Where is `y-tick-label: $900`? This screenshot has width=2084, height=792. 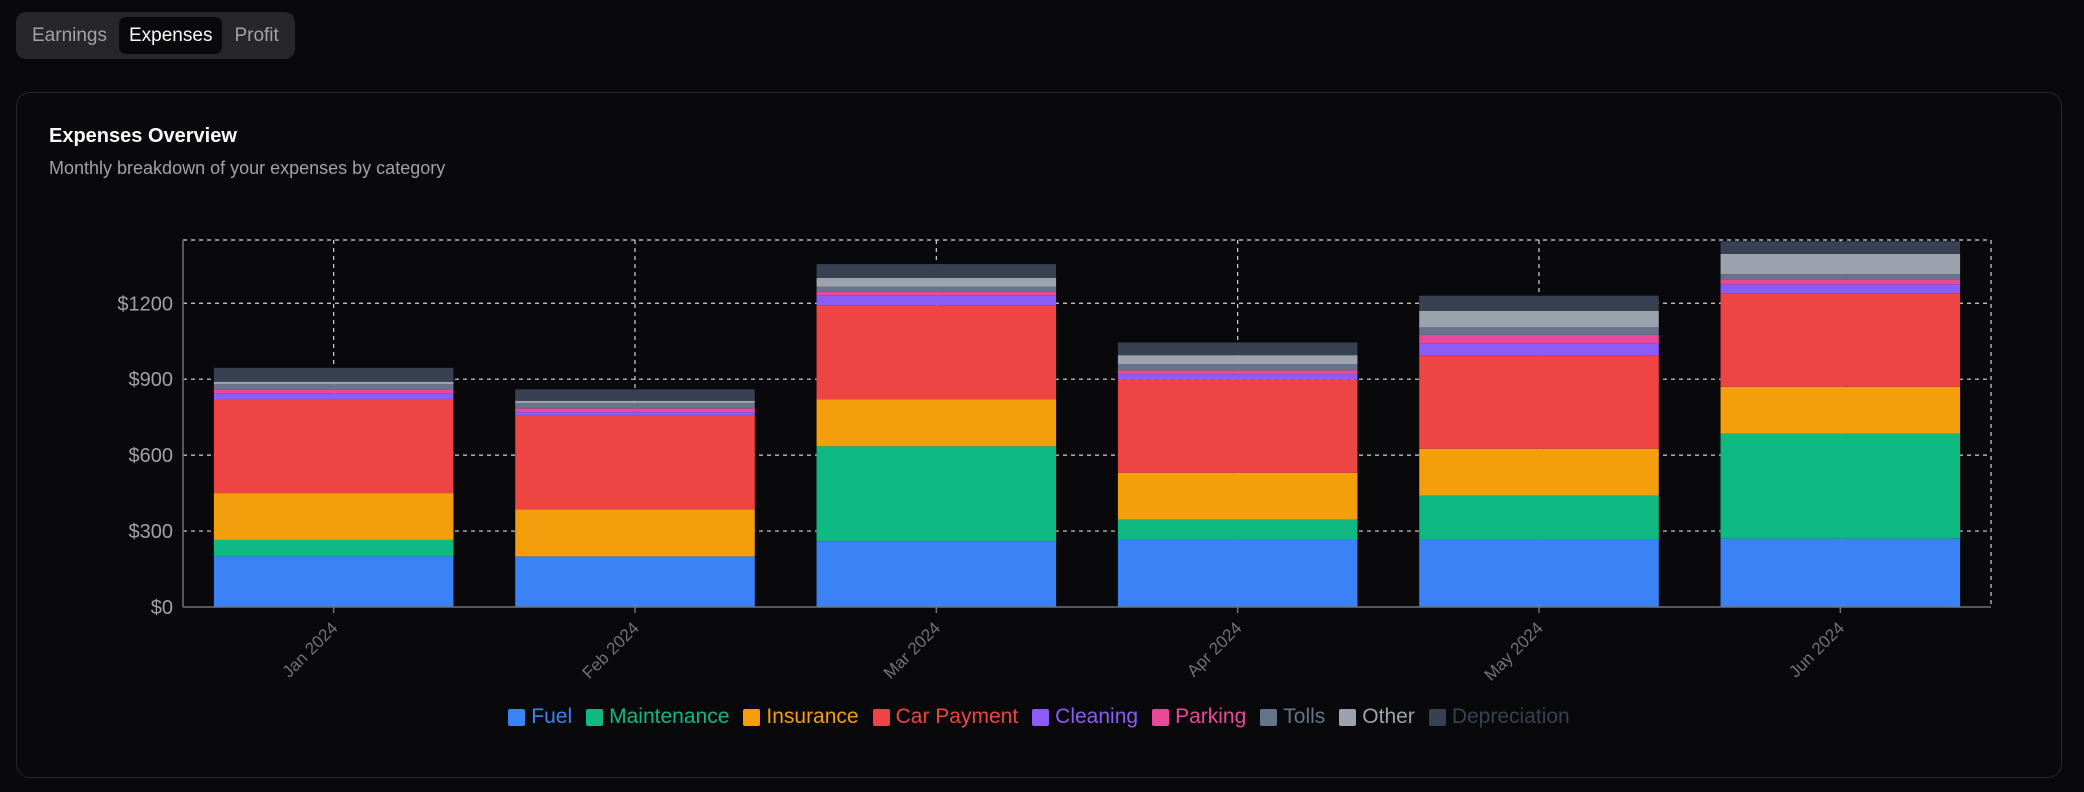
y-tick-label: $900 is located at coordinates (151, 380).